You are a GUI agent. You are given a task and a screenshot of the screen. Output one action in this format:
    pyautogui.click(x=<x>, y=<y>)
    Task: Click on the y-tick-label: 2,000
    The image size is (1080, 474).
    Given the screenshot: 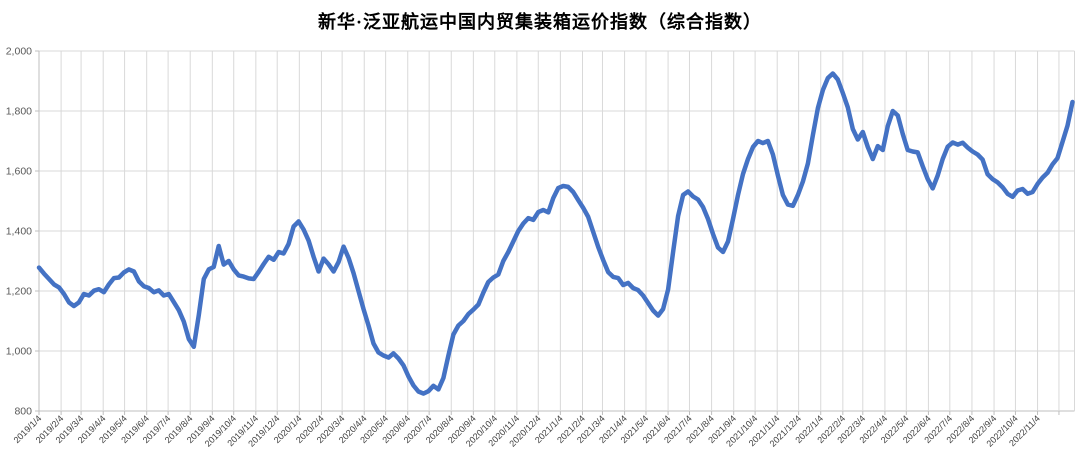 What is the action you would take?
    pyautogui.click(x=19, y=52)
    